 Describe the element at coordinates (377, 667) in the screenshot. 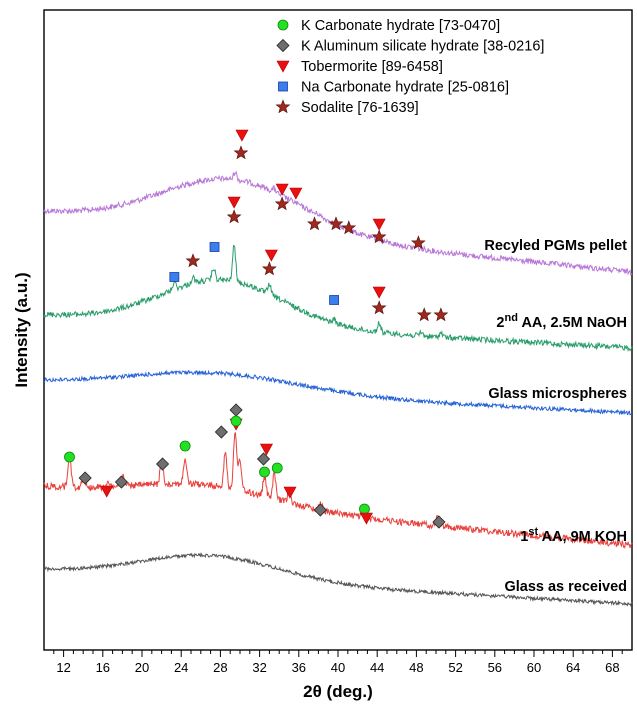

I see `x-tick-label: 44` at that location.